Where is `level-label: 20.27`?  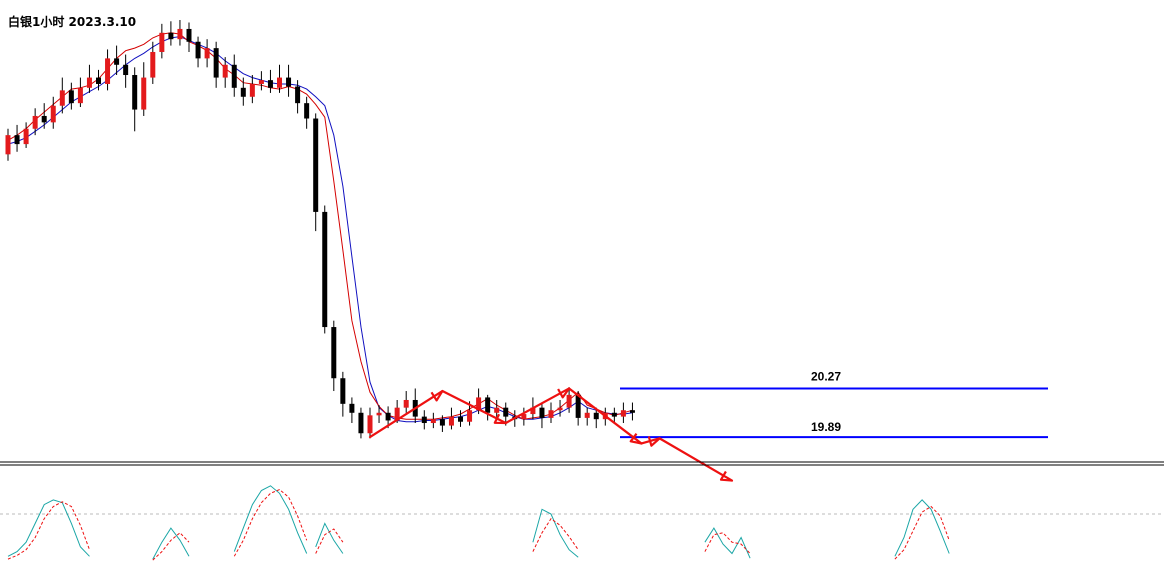
level-label: 20.27 is located at coordinates (826, 376).